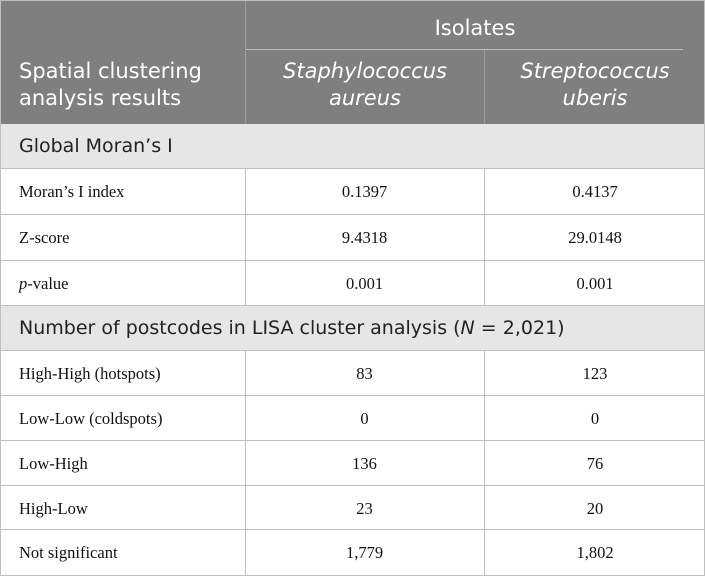 Image resolution: width=705 pixels, height=576 pixels. Describe the element at coordinates (595, 552) in the screenshot. I see `strep-value: 1,802` at that location.